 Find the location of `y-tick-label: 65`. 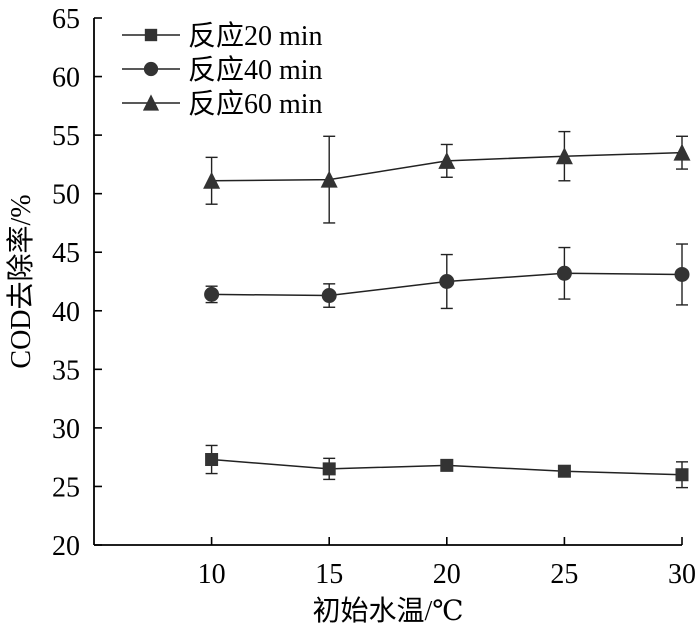

y-tick-label: 65 is located at coordinates (66, 19).